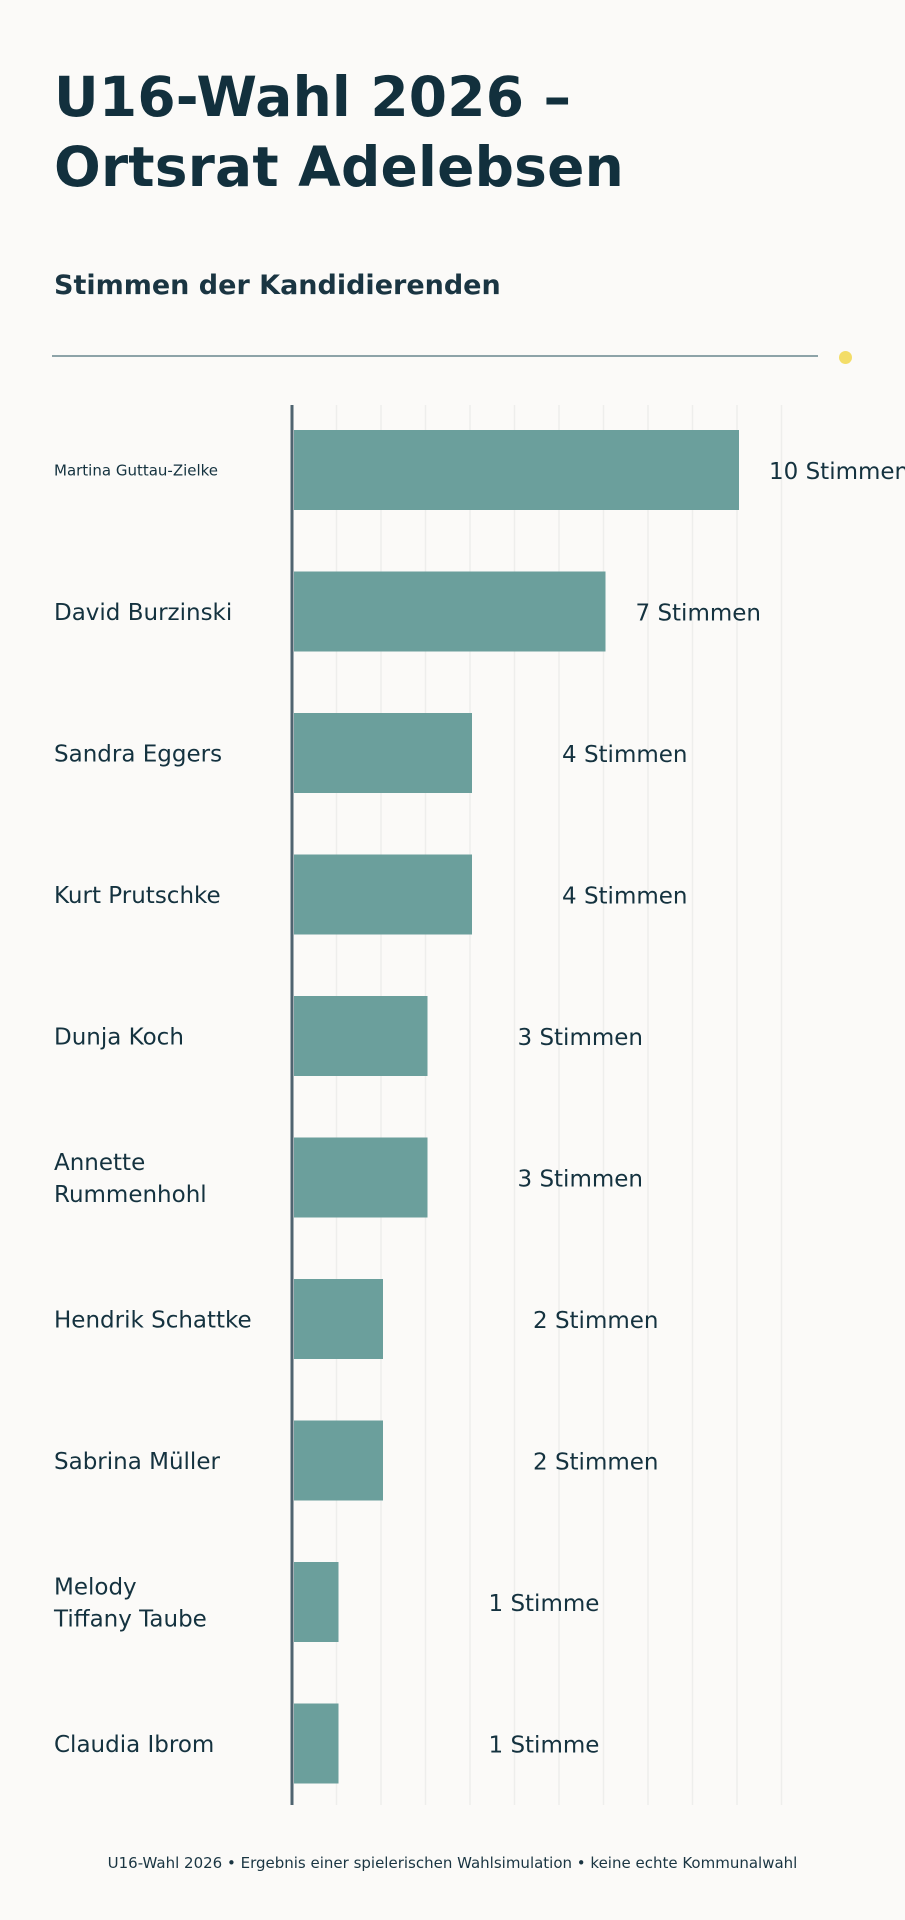 Image resolution: width=905 pixels, height=1920 pixels. Describe the element at coordinates (277, 285) in the screenshot. I see `chart-subtitle: Stimmen der Kandidierenden` at that location.